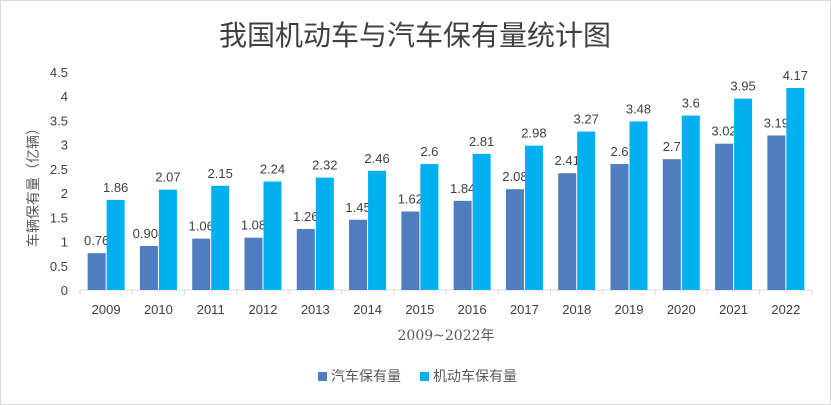  What do you see at coordinates (366, 376) in the screenshot?
I see `legend-label-car: 汽车保有量` at bounding box center [366, 376].